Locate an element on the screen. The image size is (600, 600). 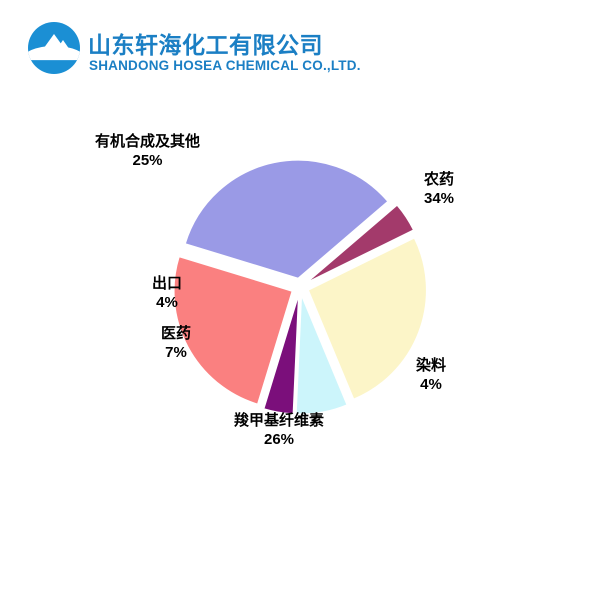
pie-label-4: 出口 4% is located at coordinates (167, 294).